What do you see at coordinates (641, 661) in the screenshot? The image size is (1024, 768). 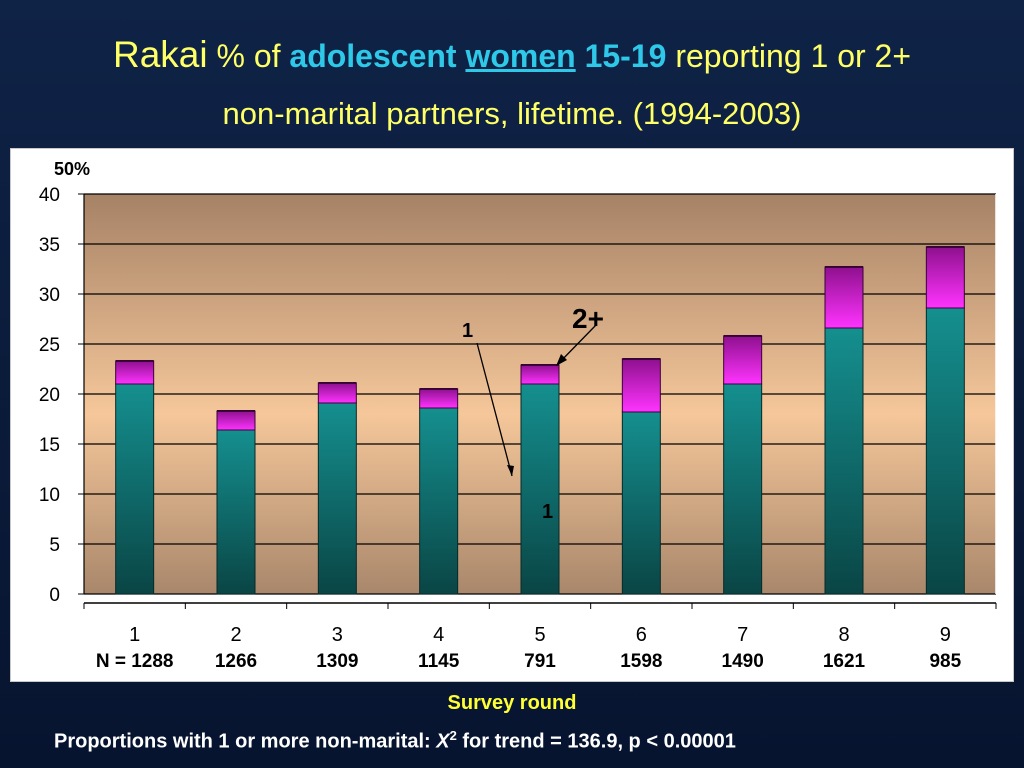 I see `sample-size-label: 1598` at bounding box center [641, 661].